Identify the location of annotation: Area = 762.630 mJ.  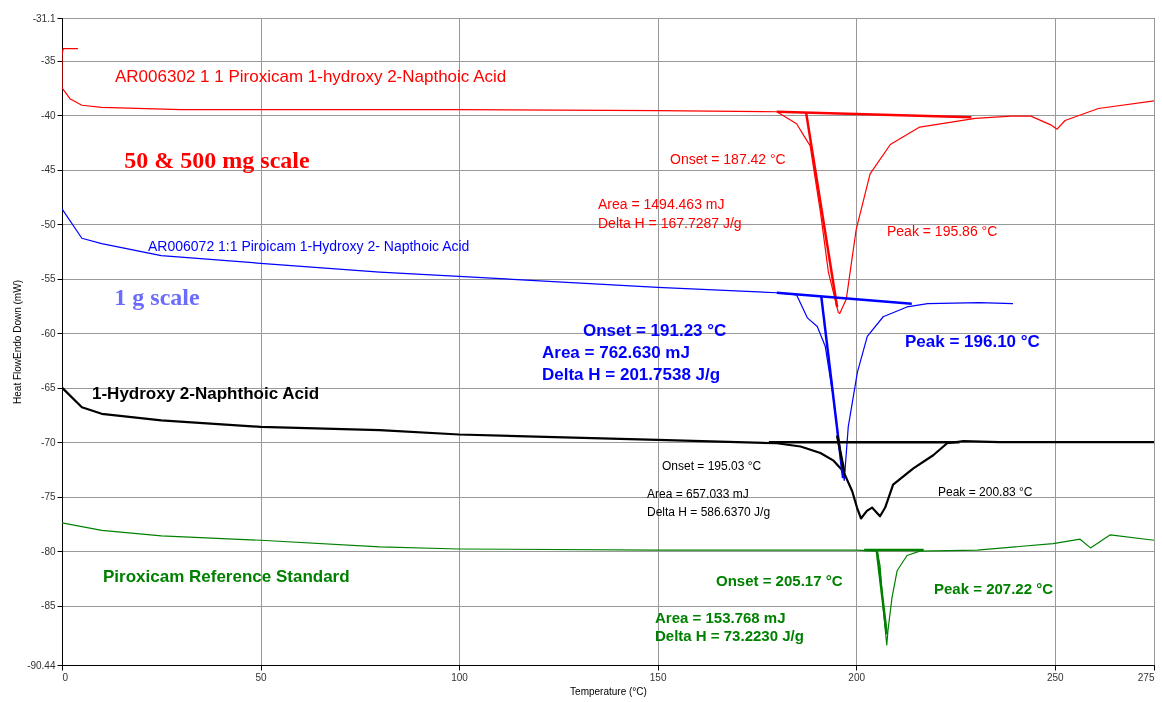
(616, 352).